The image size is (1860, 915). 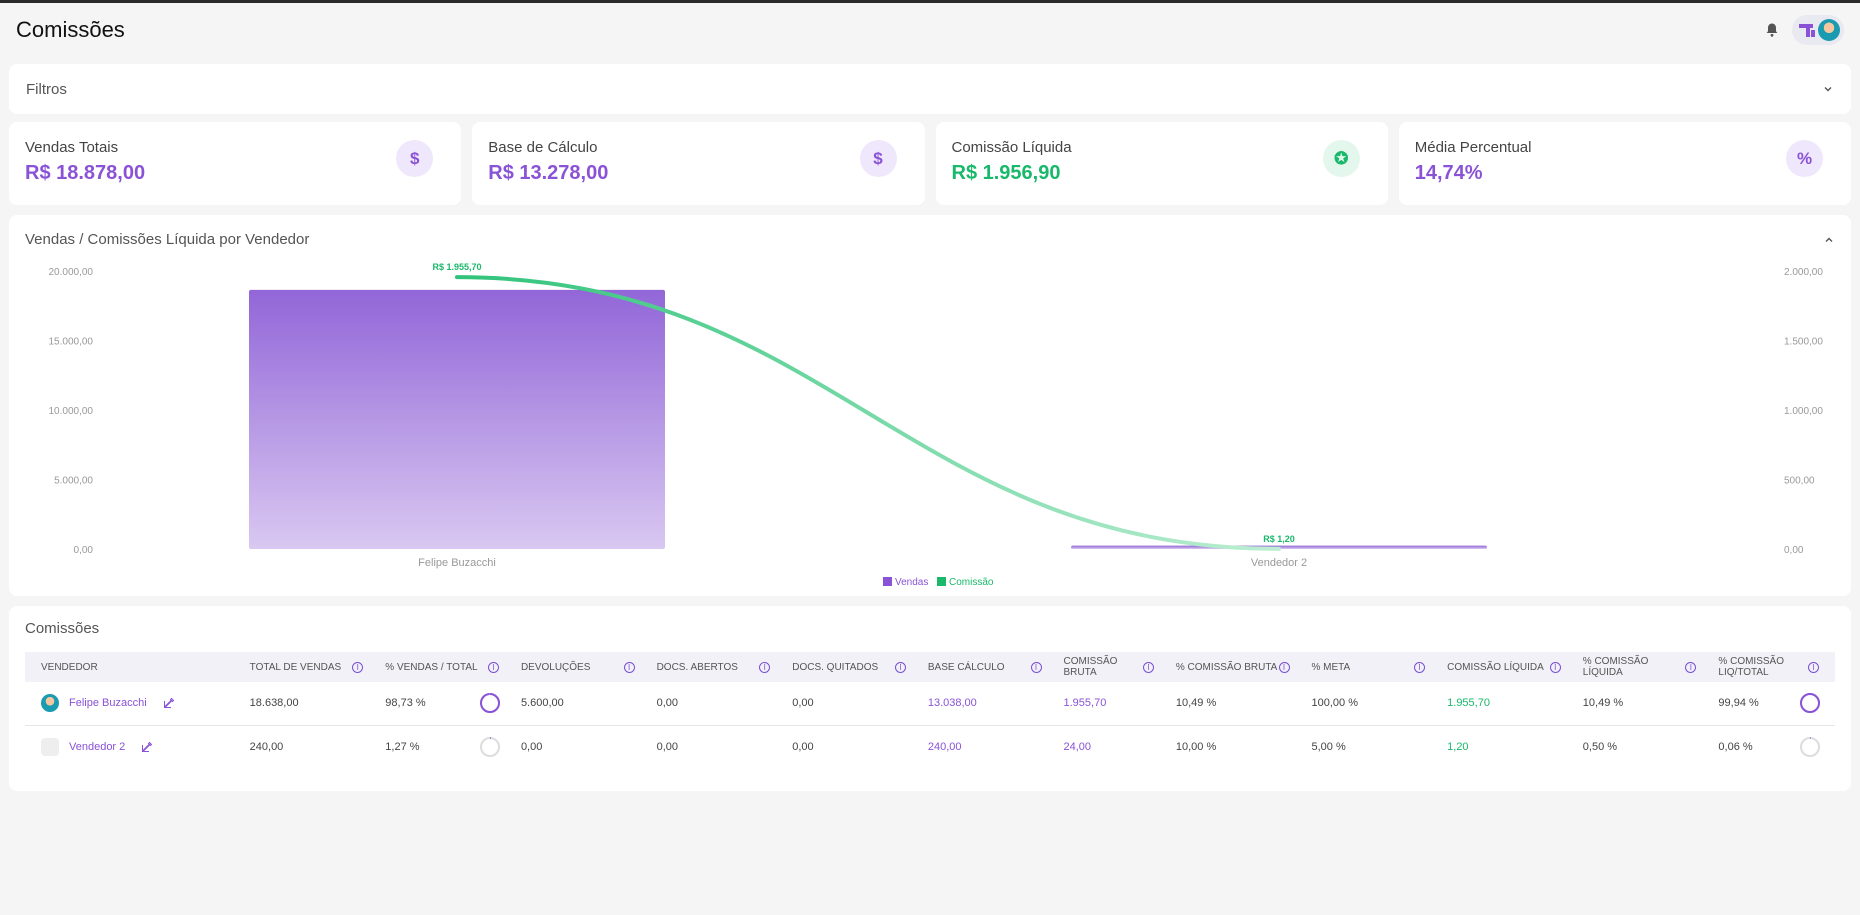 I want to click on column-header-label: % Comissão Líquida, so click(x=1615, y=667).